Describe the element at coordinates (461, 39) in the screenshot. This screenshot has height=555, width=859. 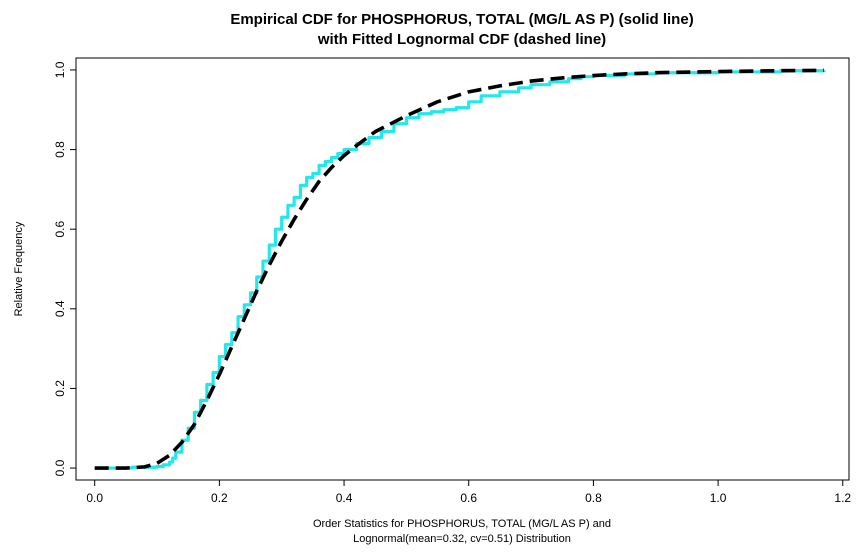
I see `chart-title-line2: with Fitted Lognormal CDF (dashed line)` at that location.